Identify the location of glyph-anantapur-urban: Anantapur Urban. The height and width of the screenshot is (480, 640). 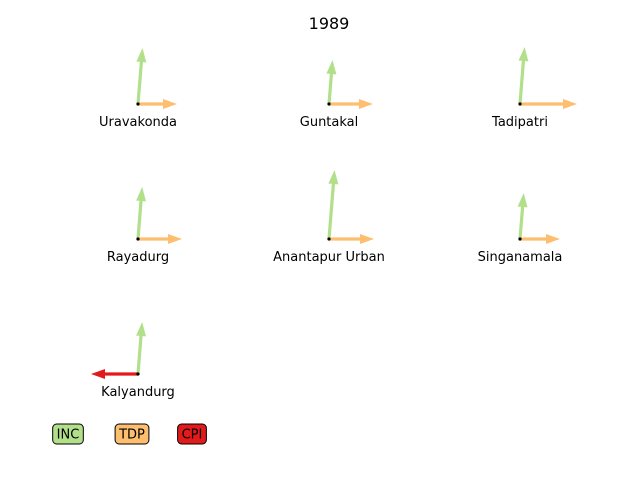
(329, 217).